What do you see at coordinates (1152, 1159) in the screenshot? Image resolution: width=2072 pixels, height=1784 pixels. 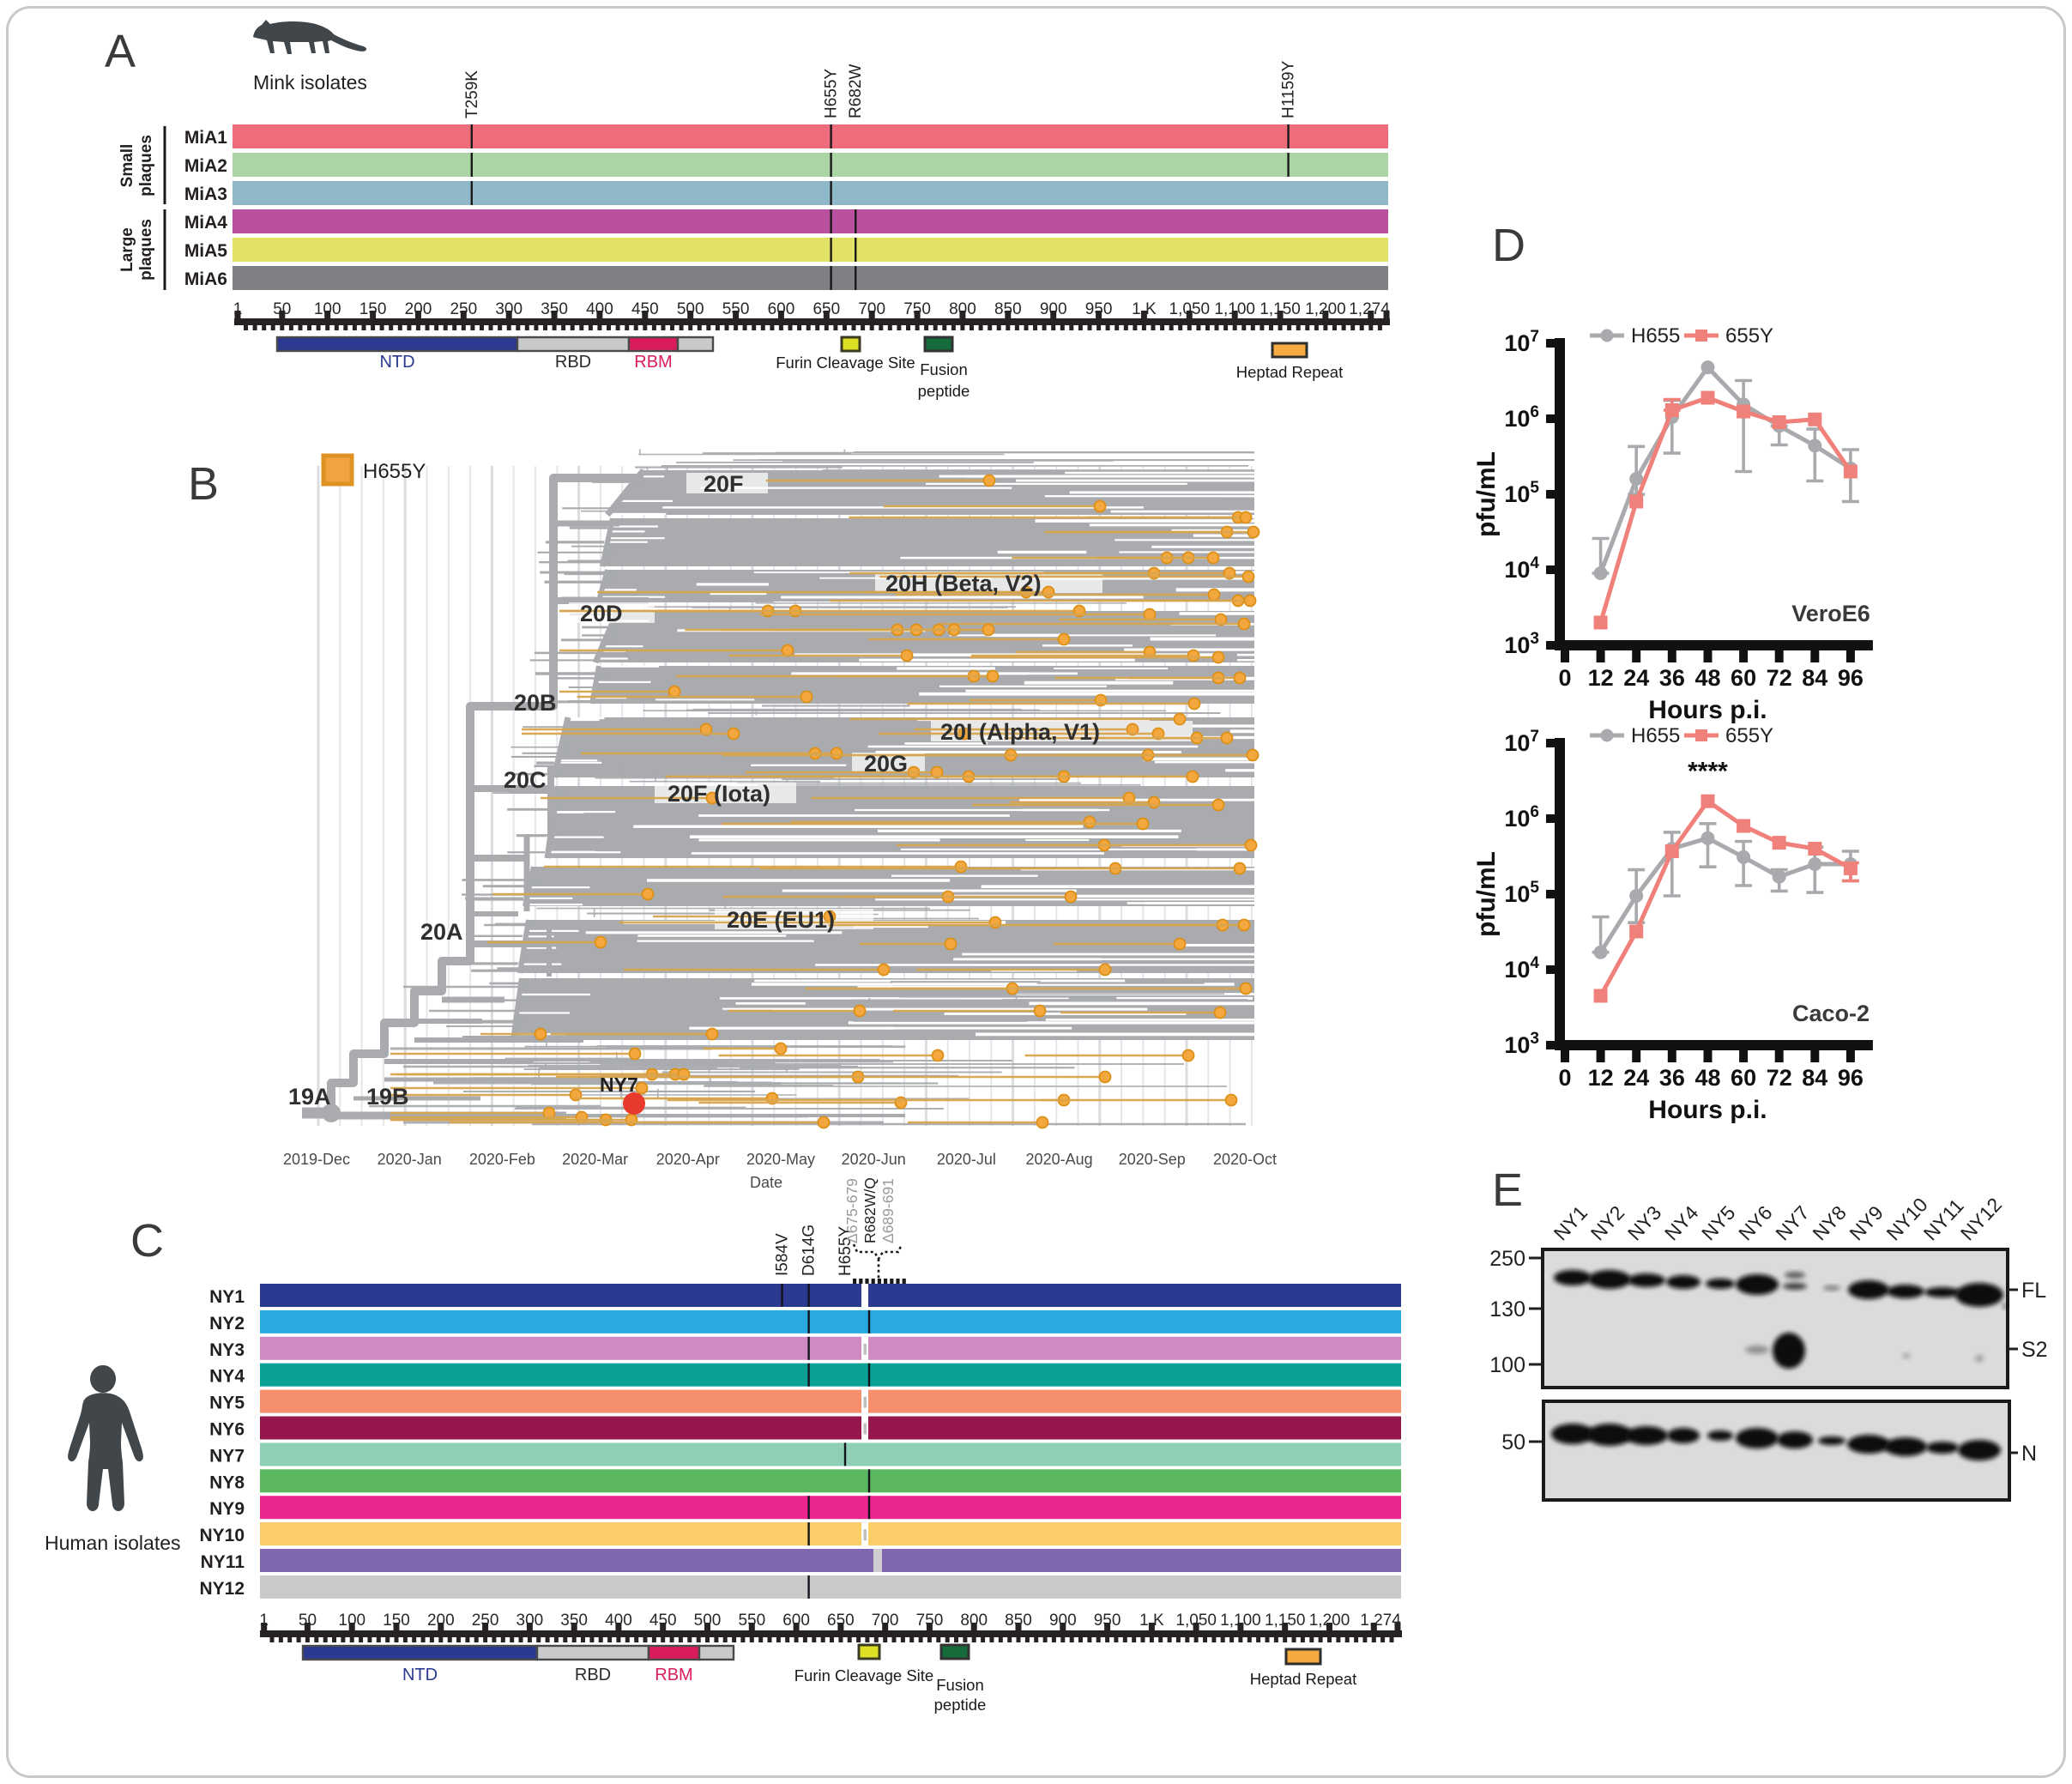 I see `svg-text: 2020-Sep` at bounding box center [1152, 1159].